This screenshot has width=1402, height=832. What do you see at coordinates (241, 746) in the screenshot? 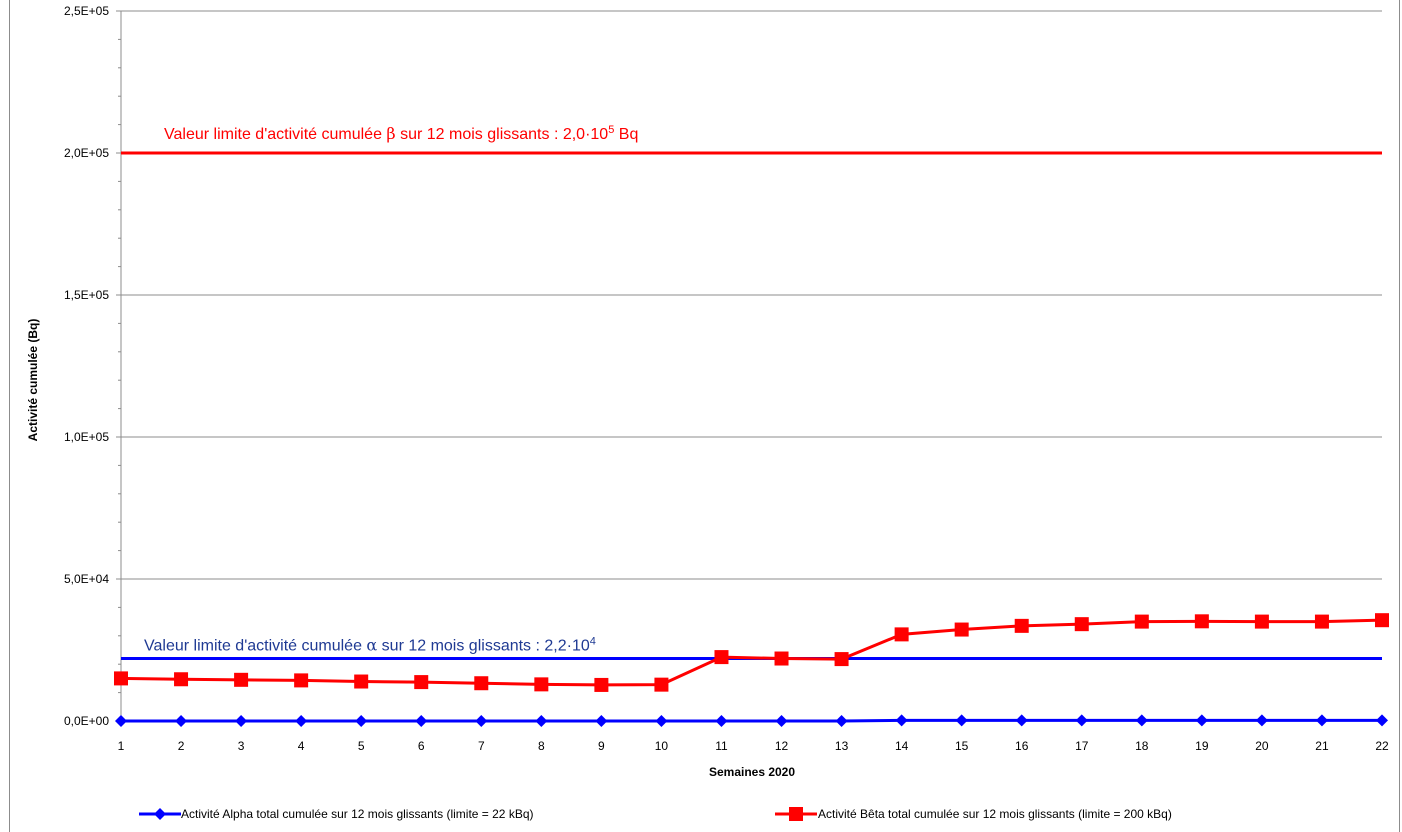
I see `x-tick-label: 3` at bounding box center [241, 746].